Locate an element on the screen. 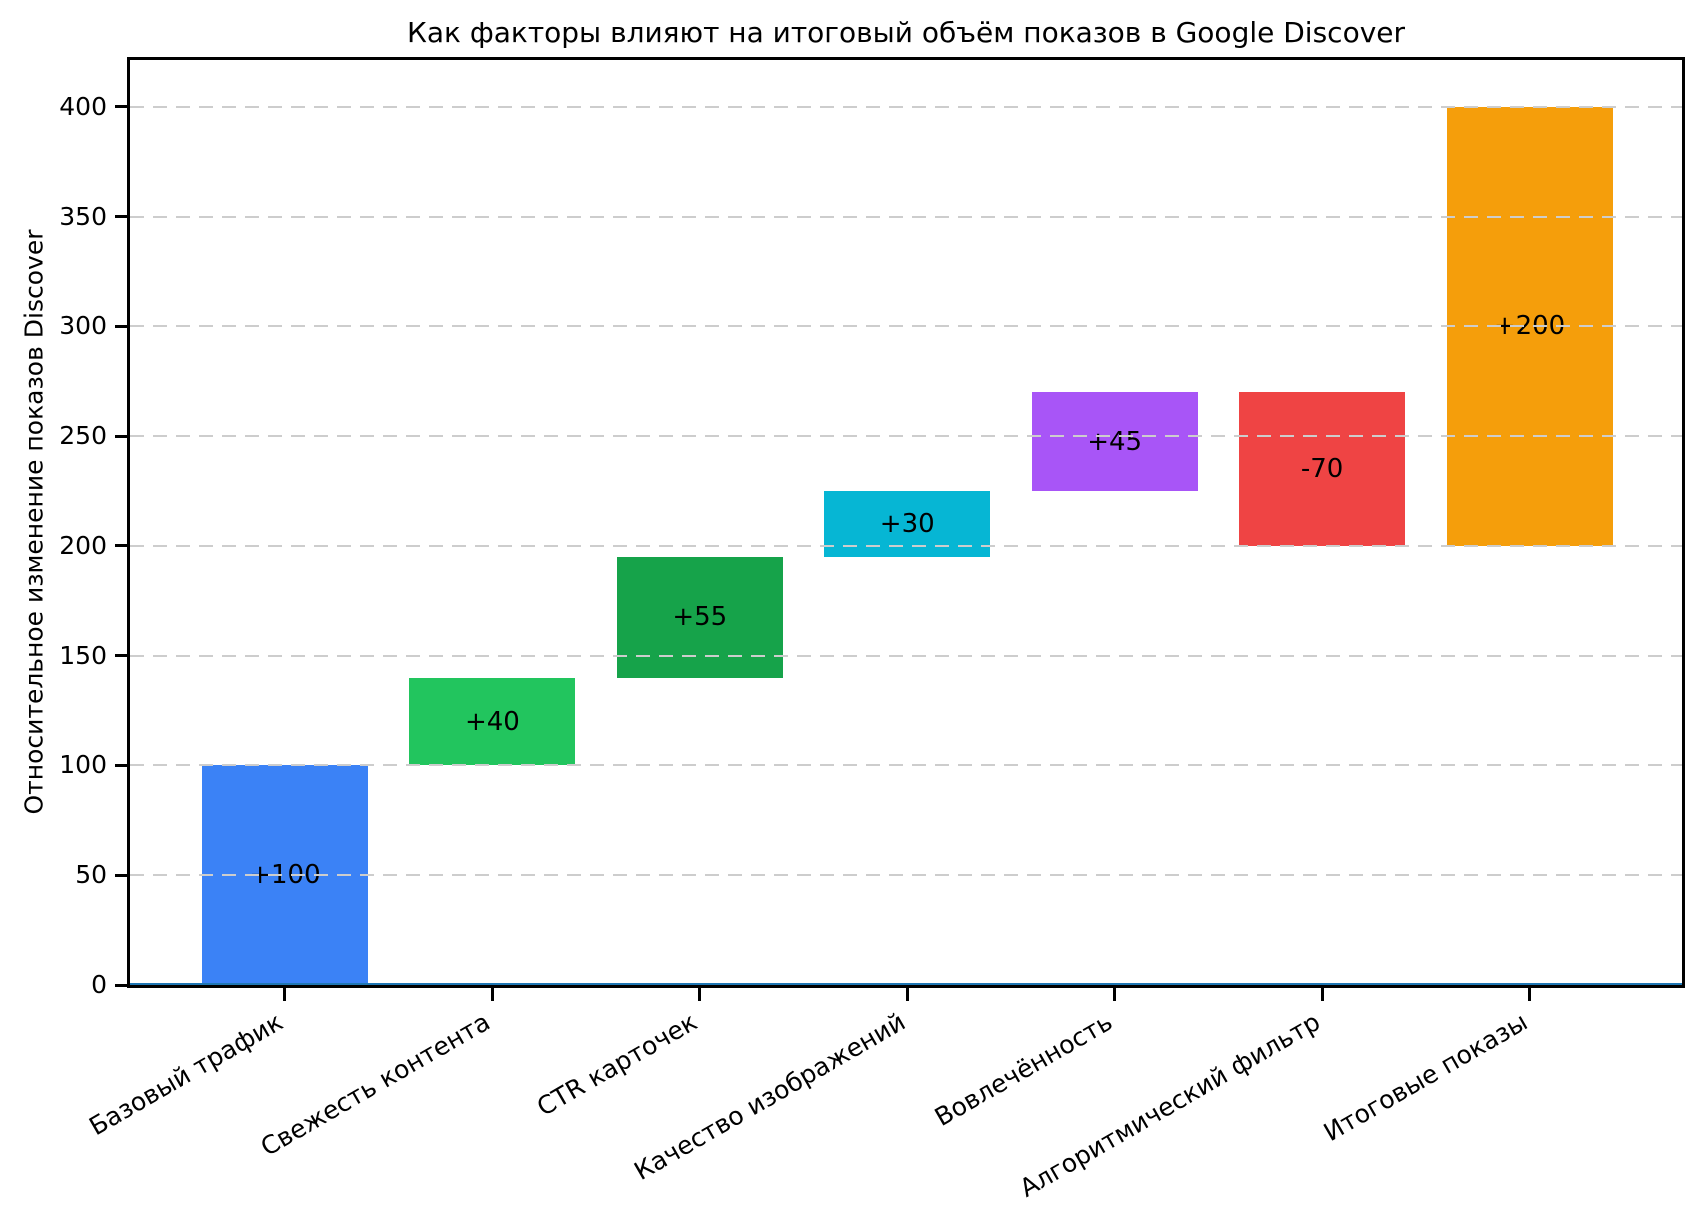 The height and width of the screenshot is (1212, 1701). y-tick-label: 150 is located at coordinates (83, 655).